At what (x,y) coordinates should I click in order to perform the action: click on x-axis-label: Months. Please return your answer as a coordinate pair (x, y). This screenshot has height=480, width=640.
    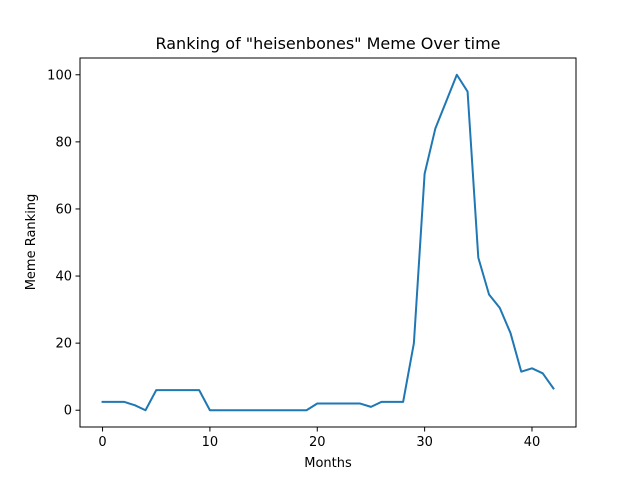
    Looking at the image, I should click on (328, 463).